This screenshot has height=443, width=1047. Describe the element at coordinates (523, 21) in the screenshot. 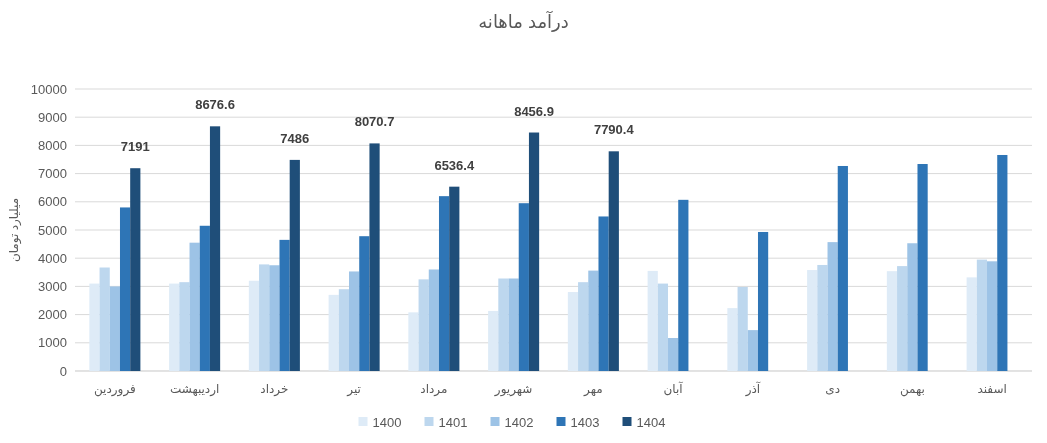

I see `chart-title: درآمد ماهانه` at that location.